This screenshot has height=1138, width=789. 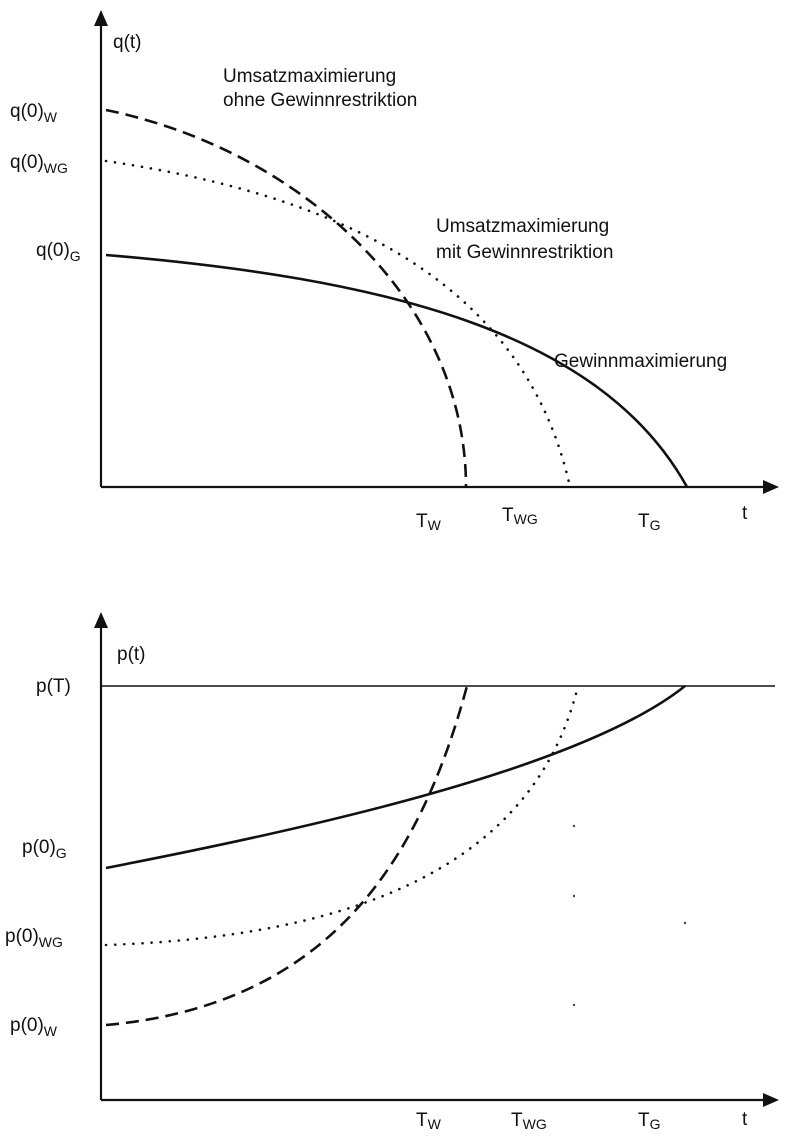 I want to click on bottom-ytick-p0w: p(0)W, so click(x=34, y=1027).